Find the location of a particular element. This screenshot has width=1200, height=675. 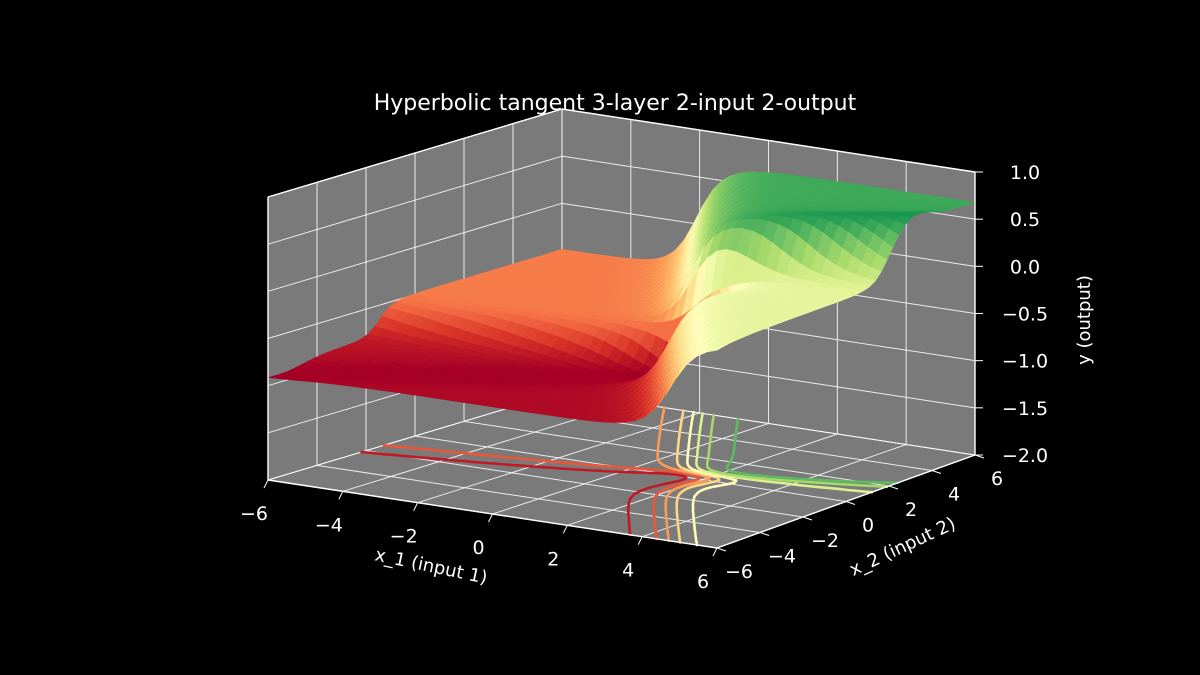

x-tick-label: −4 is located at coordinates (329, 525).